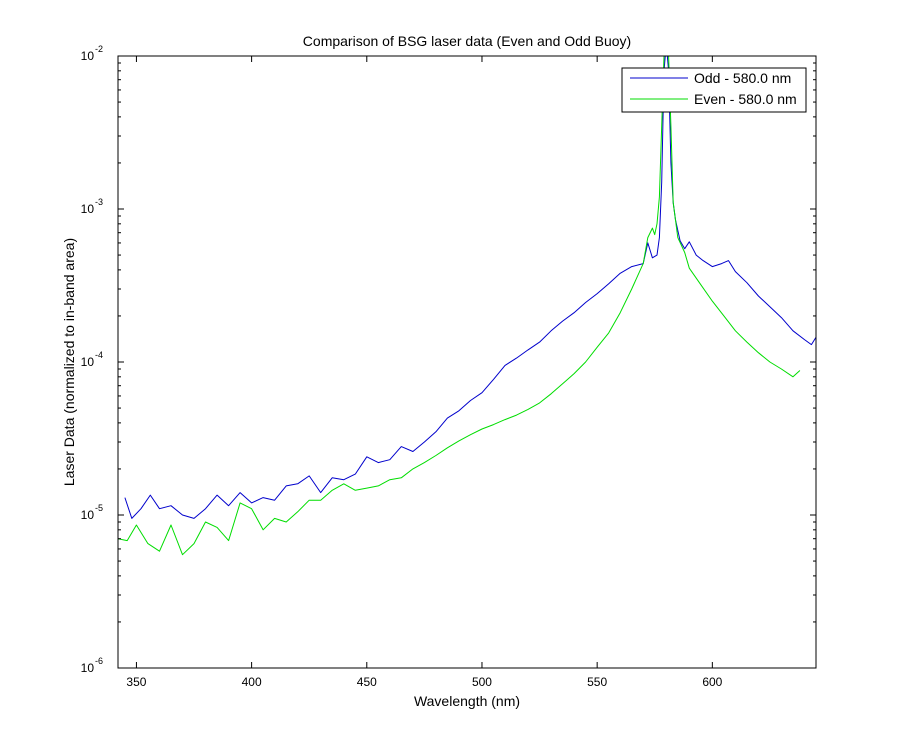  What do you see at coordinates (745, 99) in the screenshot?
I see `legend-label-even: Even - 580.0 nm` at bounding box center [745, 99].